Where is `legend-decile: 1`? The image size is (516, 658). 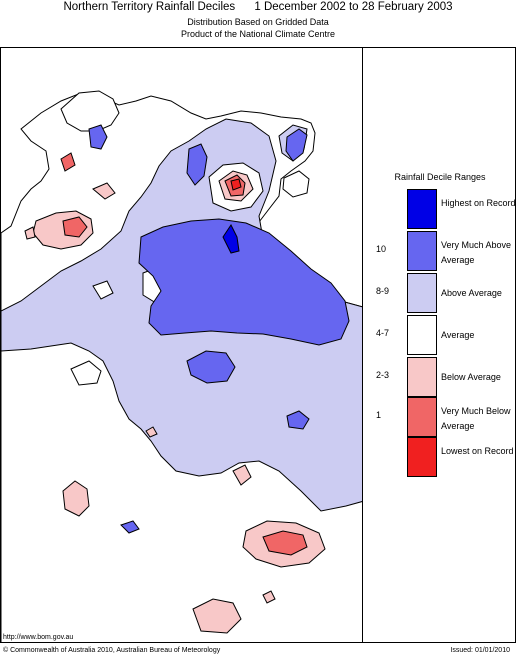
legend-decile: 1 is located at coordinates (379, 415).